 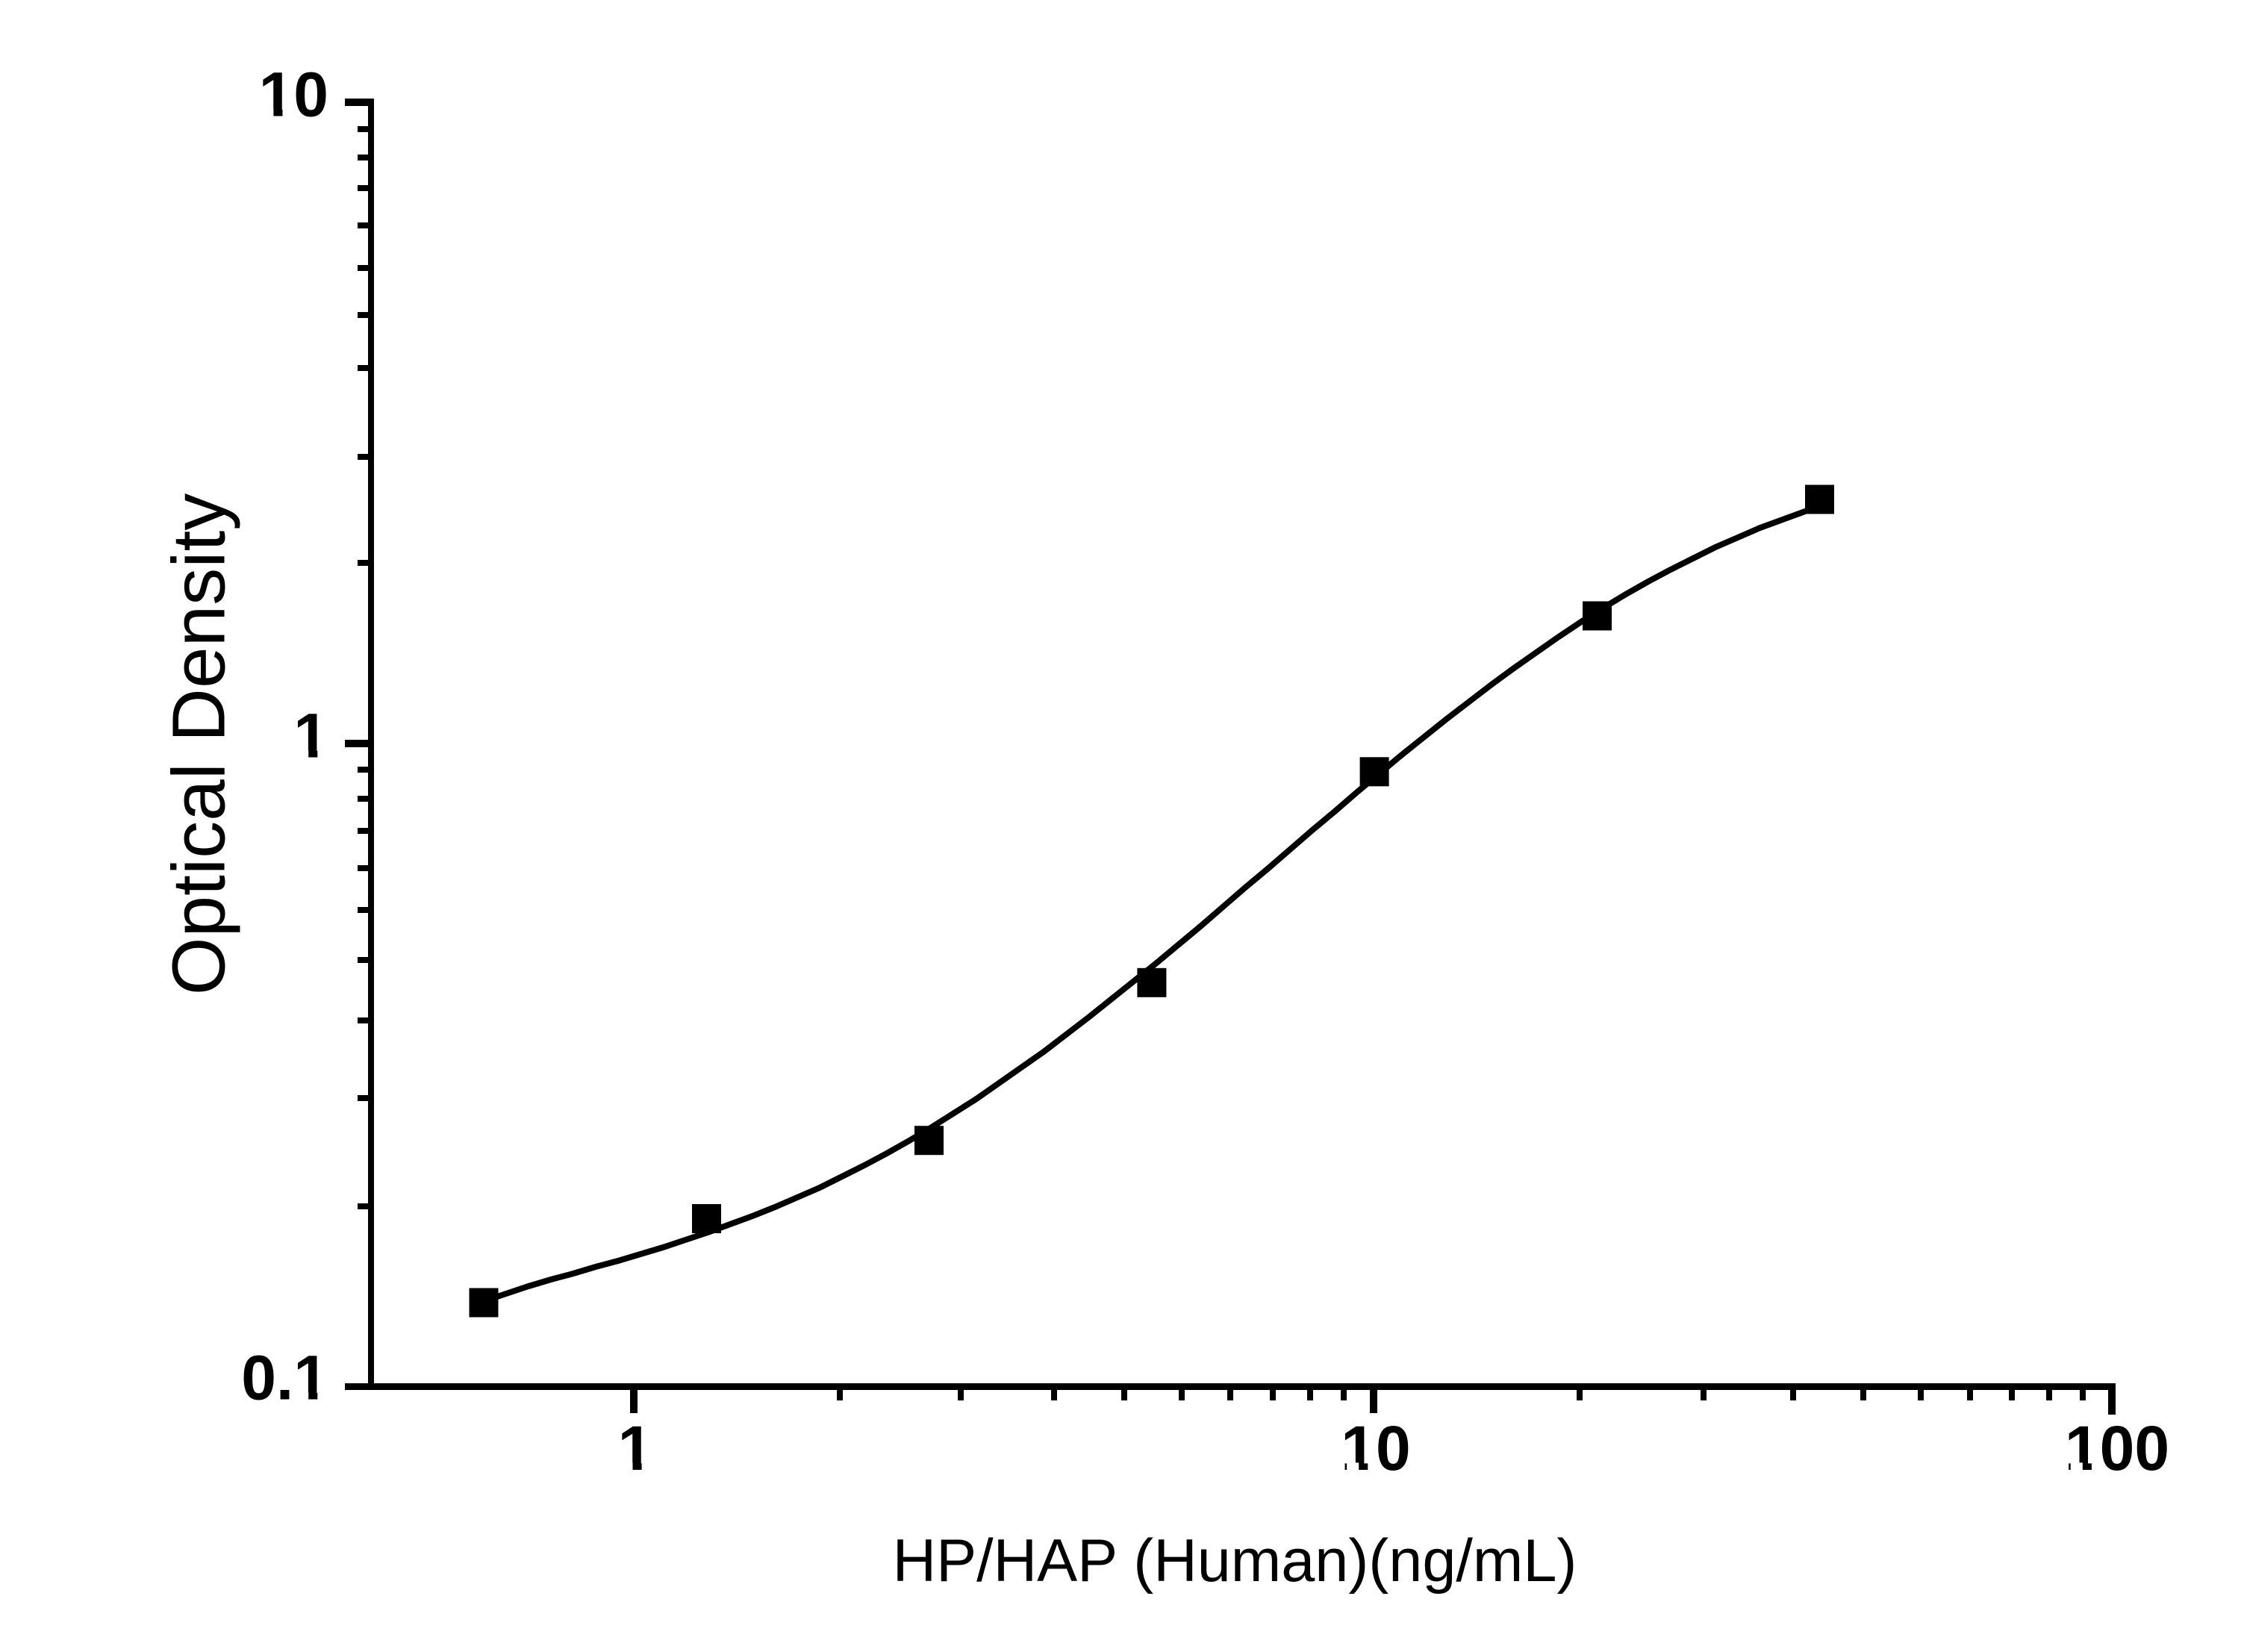 What do you see at coordinates (199, 744) in the screenshot?
I see `svg-text: Optical Density` at bounding box center [199, 744].